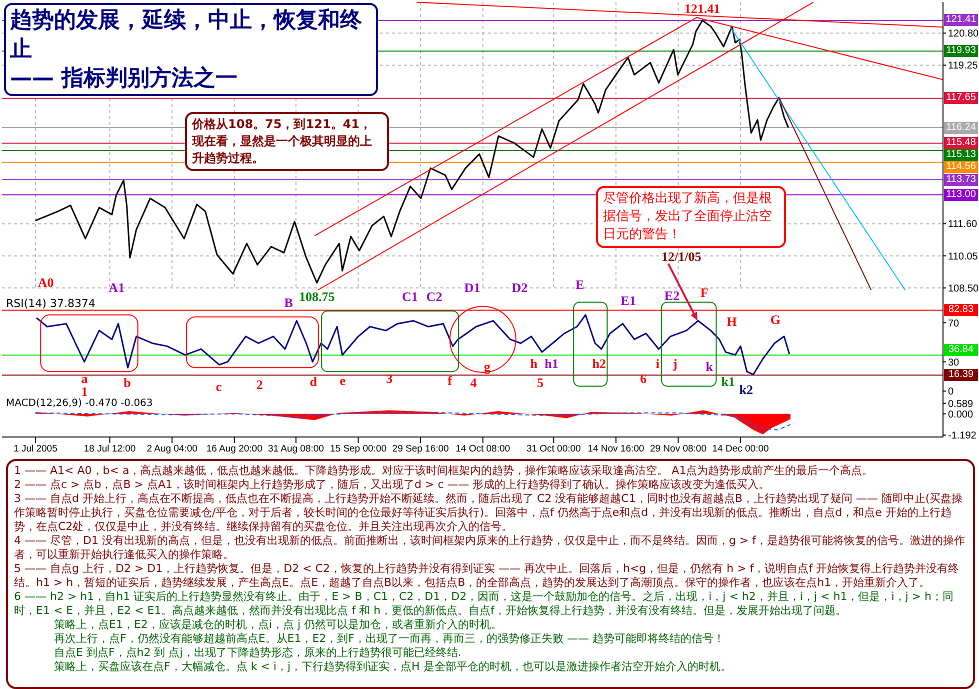 Image resolution: width=979 pixels, height=689 pixels. What do you see at coordinates (961, 20) in the screenshot?
I see `ref-line-label: 121.41` at bounding box center [961, 20].